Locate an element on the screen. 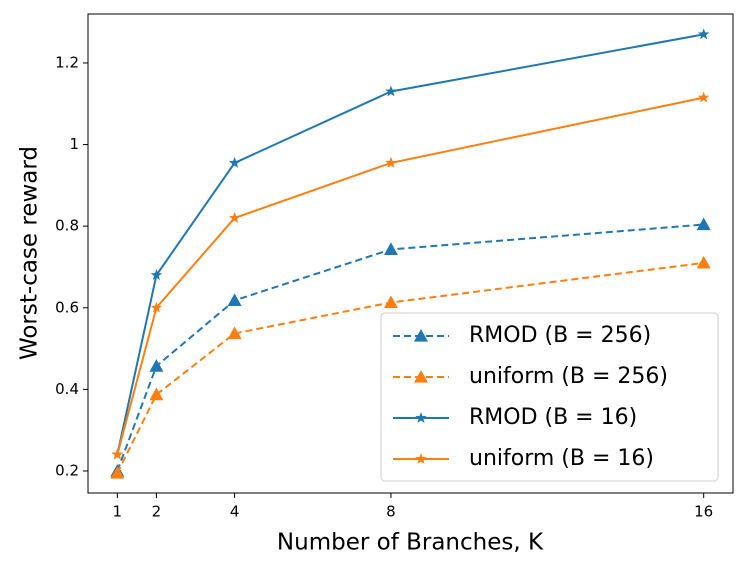  y-tick-label: 0.8 is located at coordinates (67, 226).